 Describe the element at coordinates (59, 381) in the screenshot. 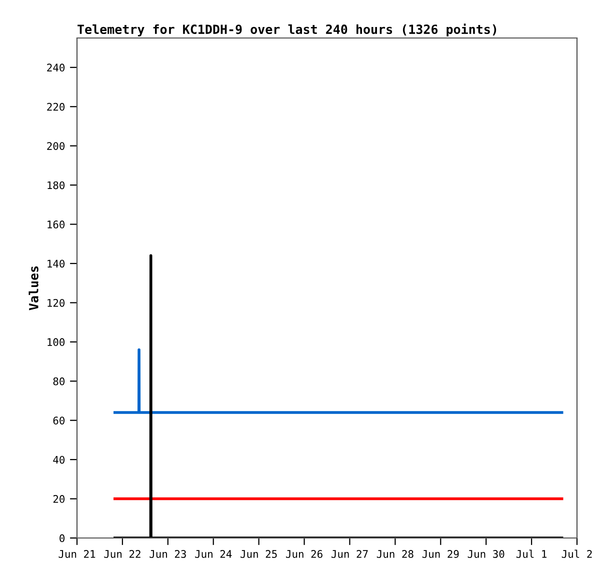

I see `y-tick-label: 80` at that location.